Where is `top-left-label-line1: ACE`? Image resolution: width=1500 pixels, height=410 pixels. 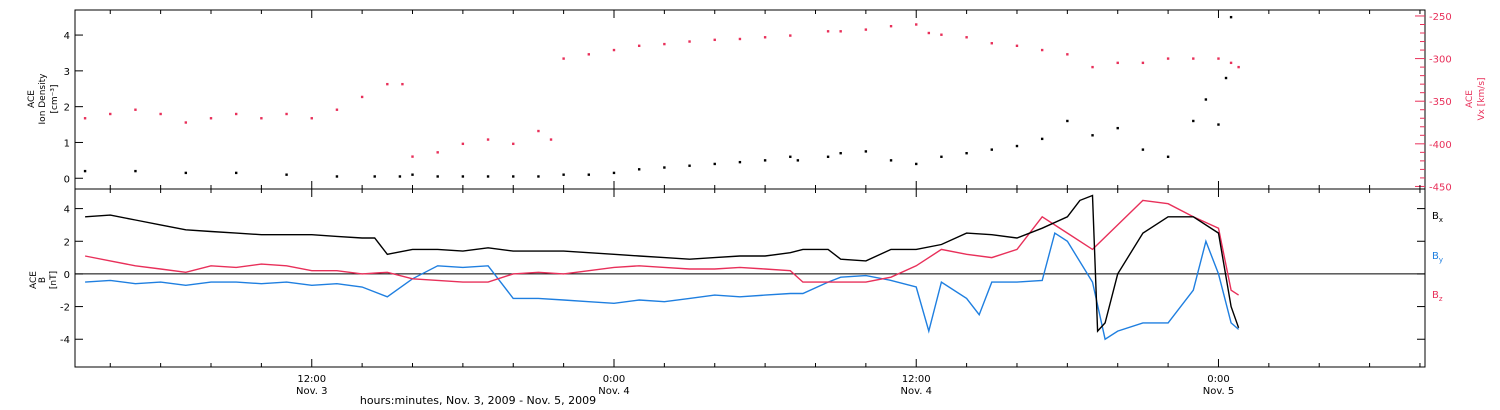 top-left-label-line1: ACE is located at coordinates (32, 99).